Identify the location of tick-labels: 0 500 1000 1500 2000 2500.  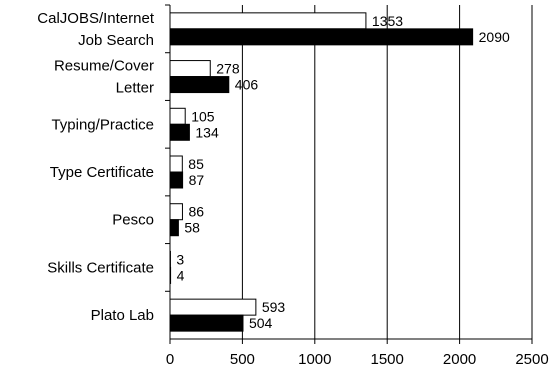
(357, 359).